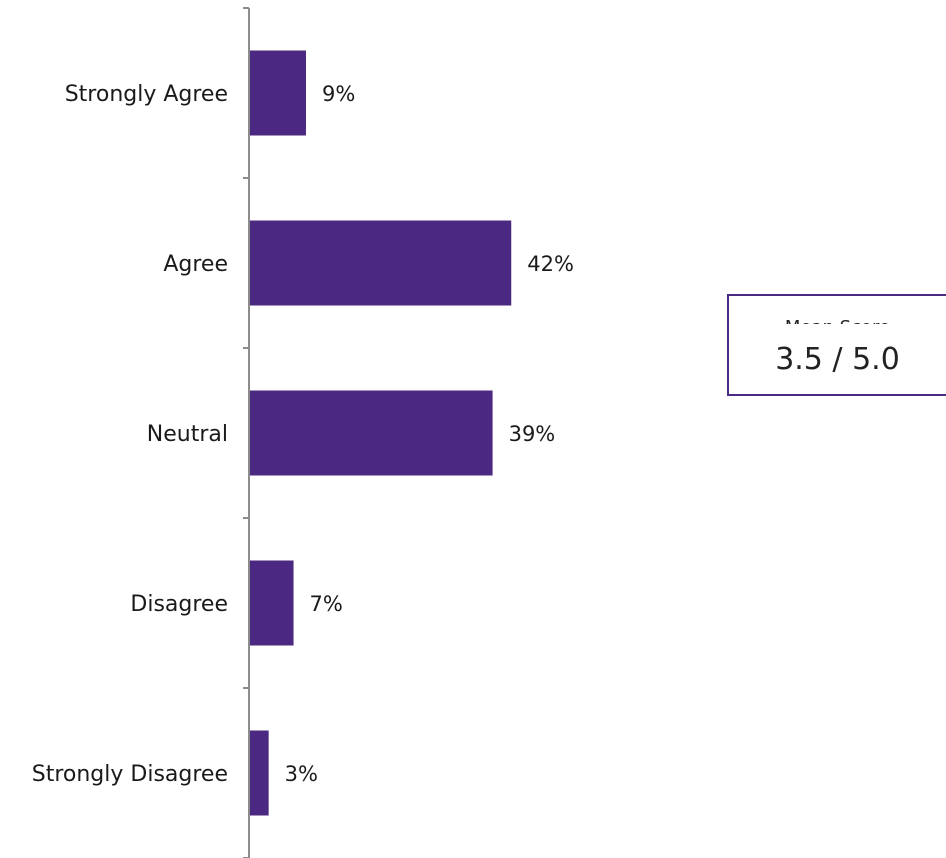 The image size is (946, 858). Describe the element at coordinates (146, 94) in the screenshot. I see `category-label: Strongly Agree` at that location.